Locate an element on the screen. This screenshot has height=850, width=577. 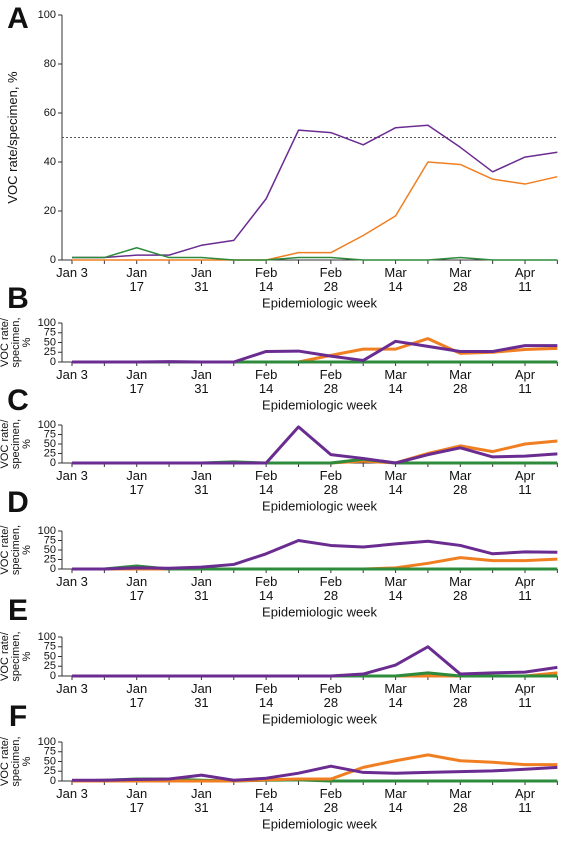
y-tick-label: 60 is located at coordinates (50, 113).